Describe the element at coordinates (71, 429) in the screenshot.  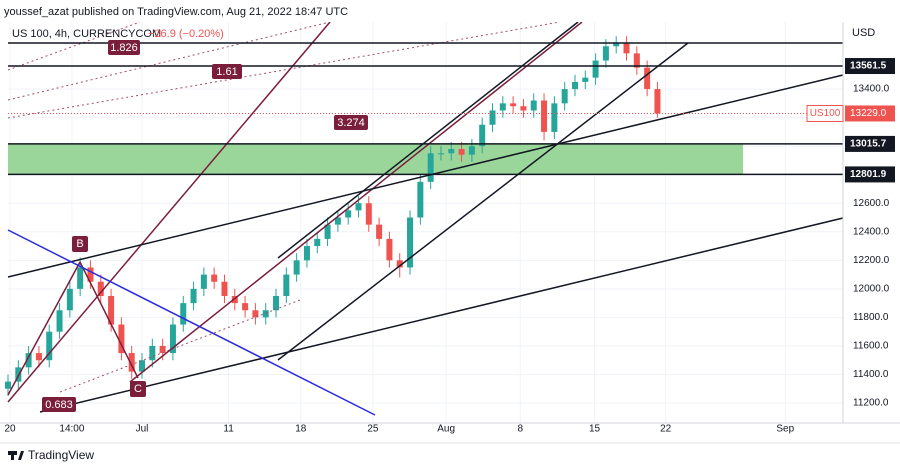
I see `x-tick-label: 14:00` at that location.